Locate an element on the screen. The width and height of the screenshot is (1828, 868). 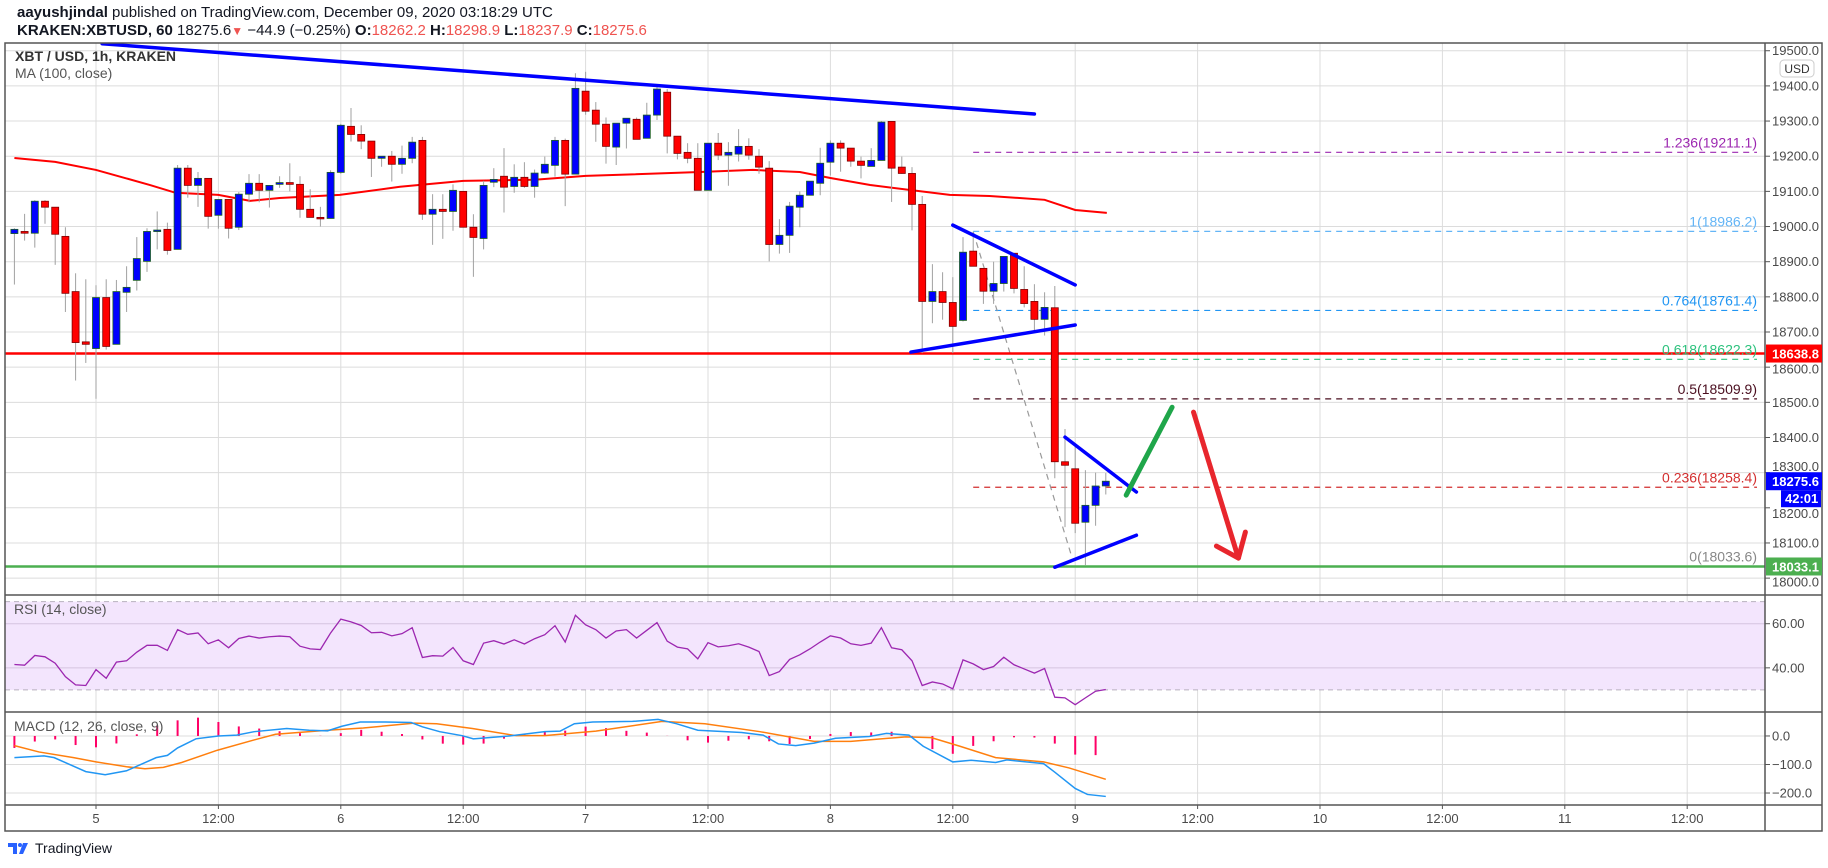
ma-legend: MA (100, close) is located at coordinates (63, 73).